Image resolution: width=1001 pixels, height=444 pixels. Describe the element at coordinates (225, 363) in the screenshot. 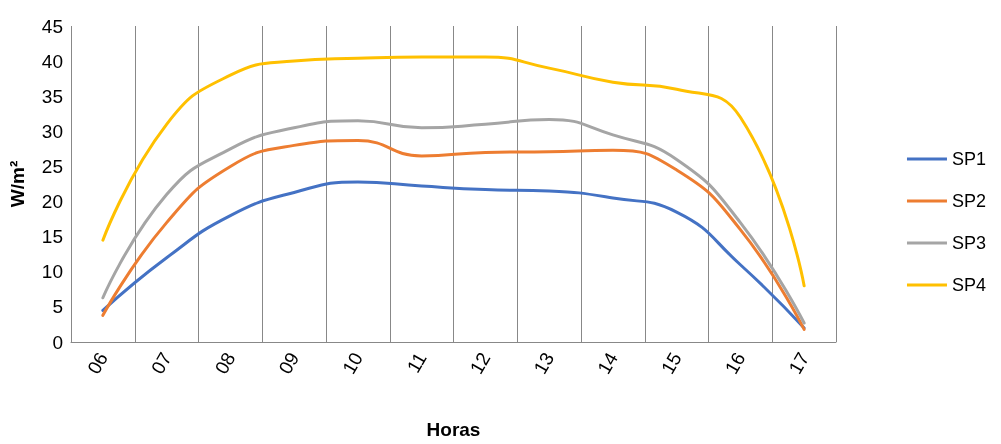

I see `x-tick-label: 08` at that location.